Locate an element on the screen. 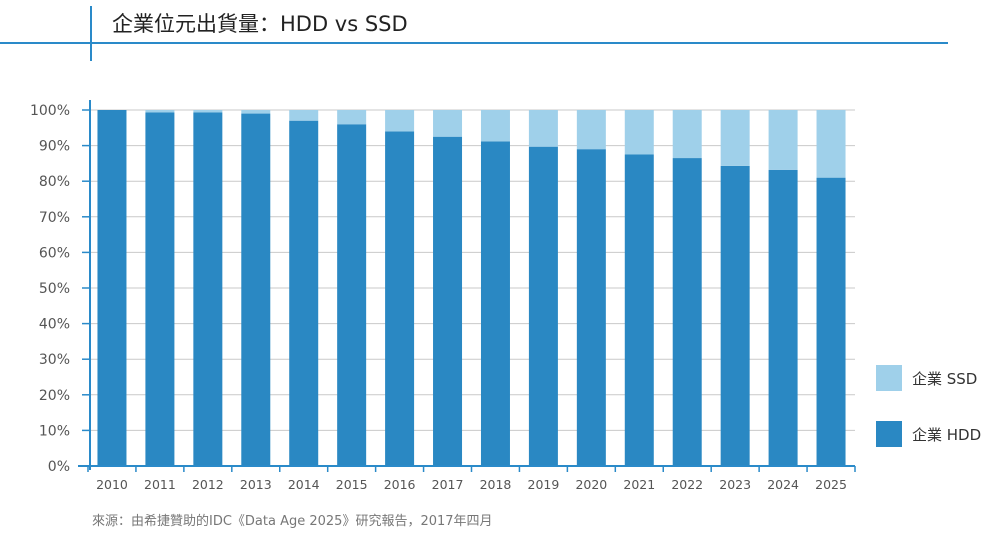 Image resolution: width=1000 pixels, height=547 pixels. x-tick-label: 2020 is located at coordinates (591, 484).